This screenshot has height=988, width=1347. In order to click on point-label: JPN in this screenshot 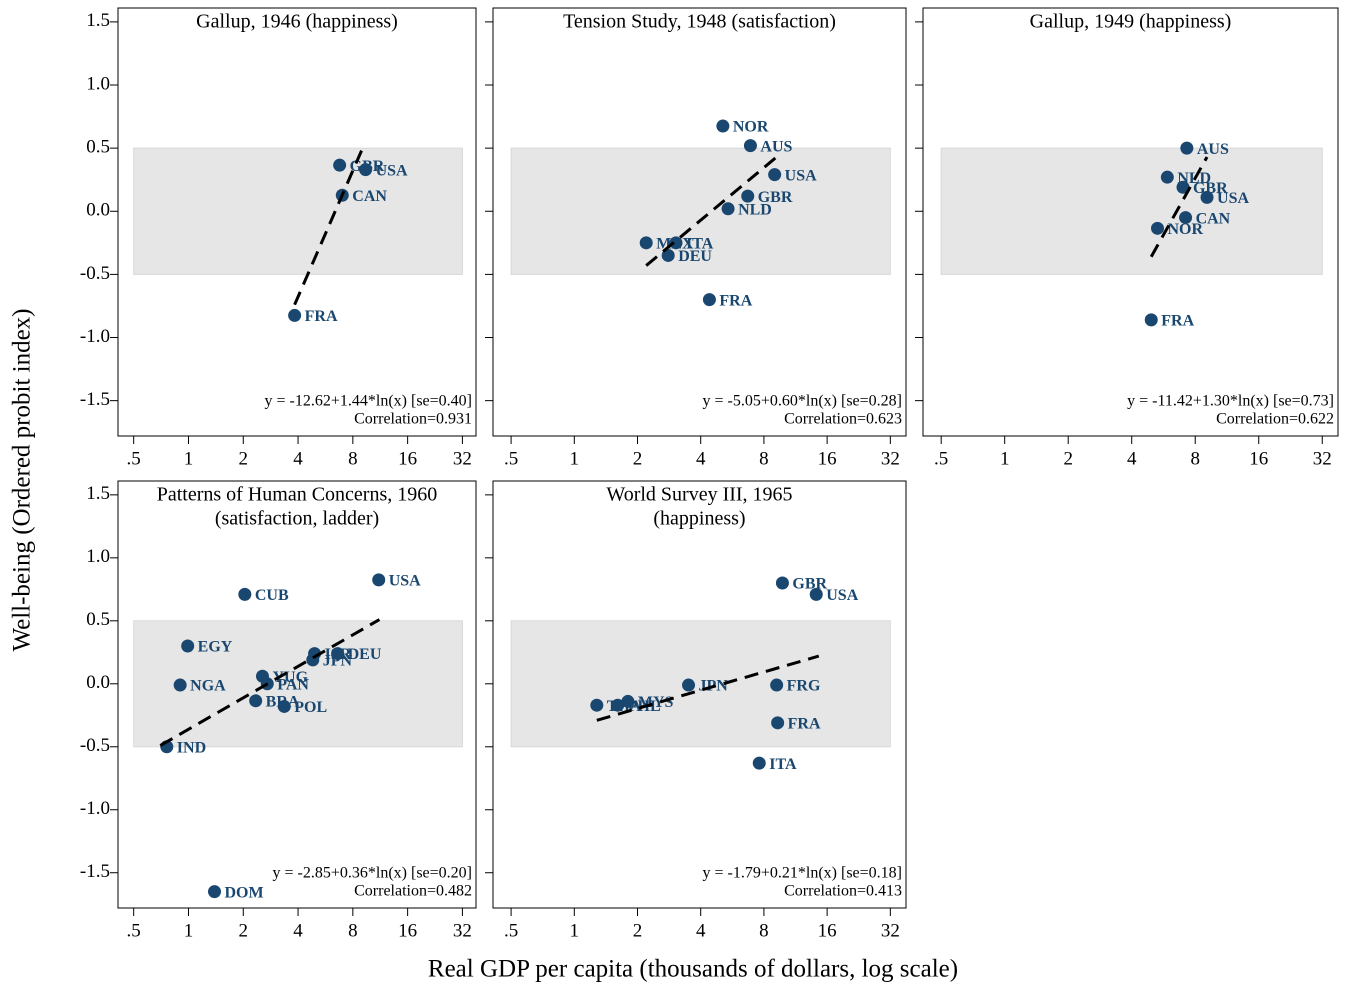, I will do `click(338, 661)`.